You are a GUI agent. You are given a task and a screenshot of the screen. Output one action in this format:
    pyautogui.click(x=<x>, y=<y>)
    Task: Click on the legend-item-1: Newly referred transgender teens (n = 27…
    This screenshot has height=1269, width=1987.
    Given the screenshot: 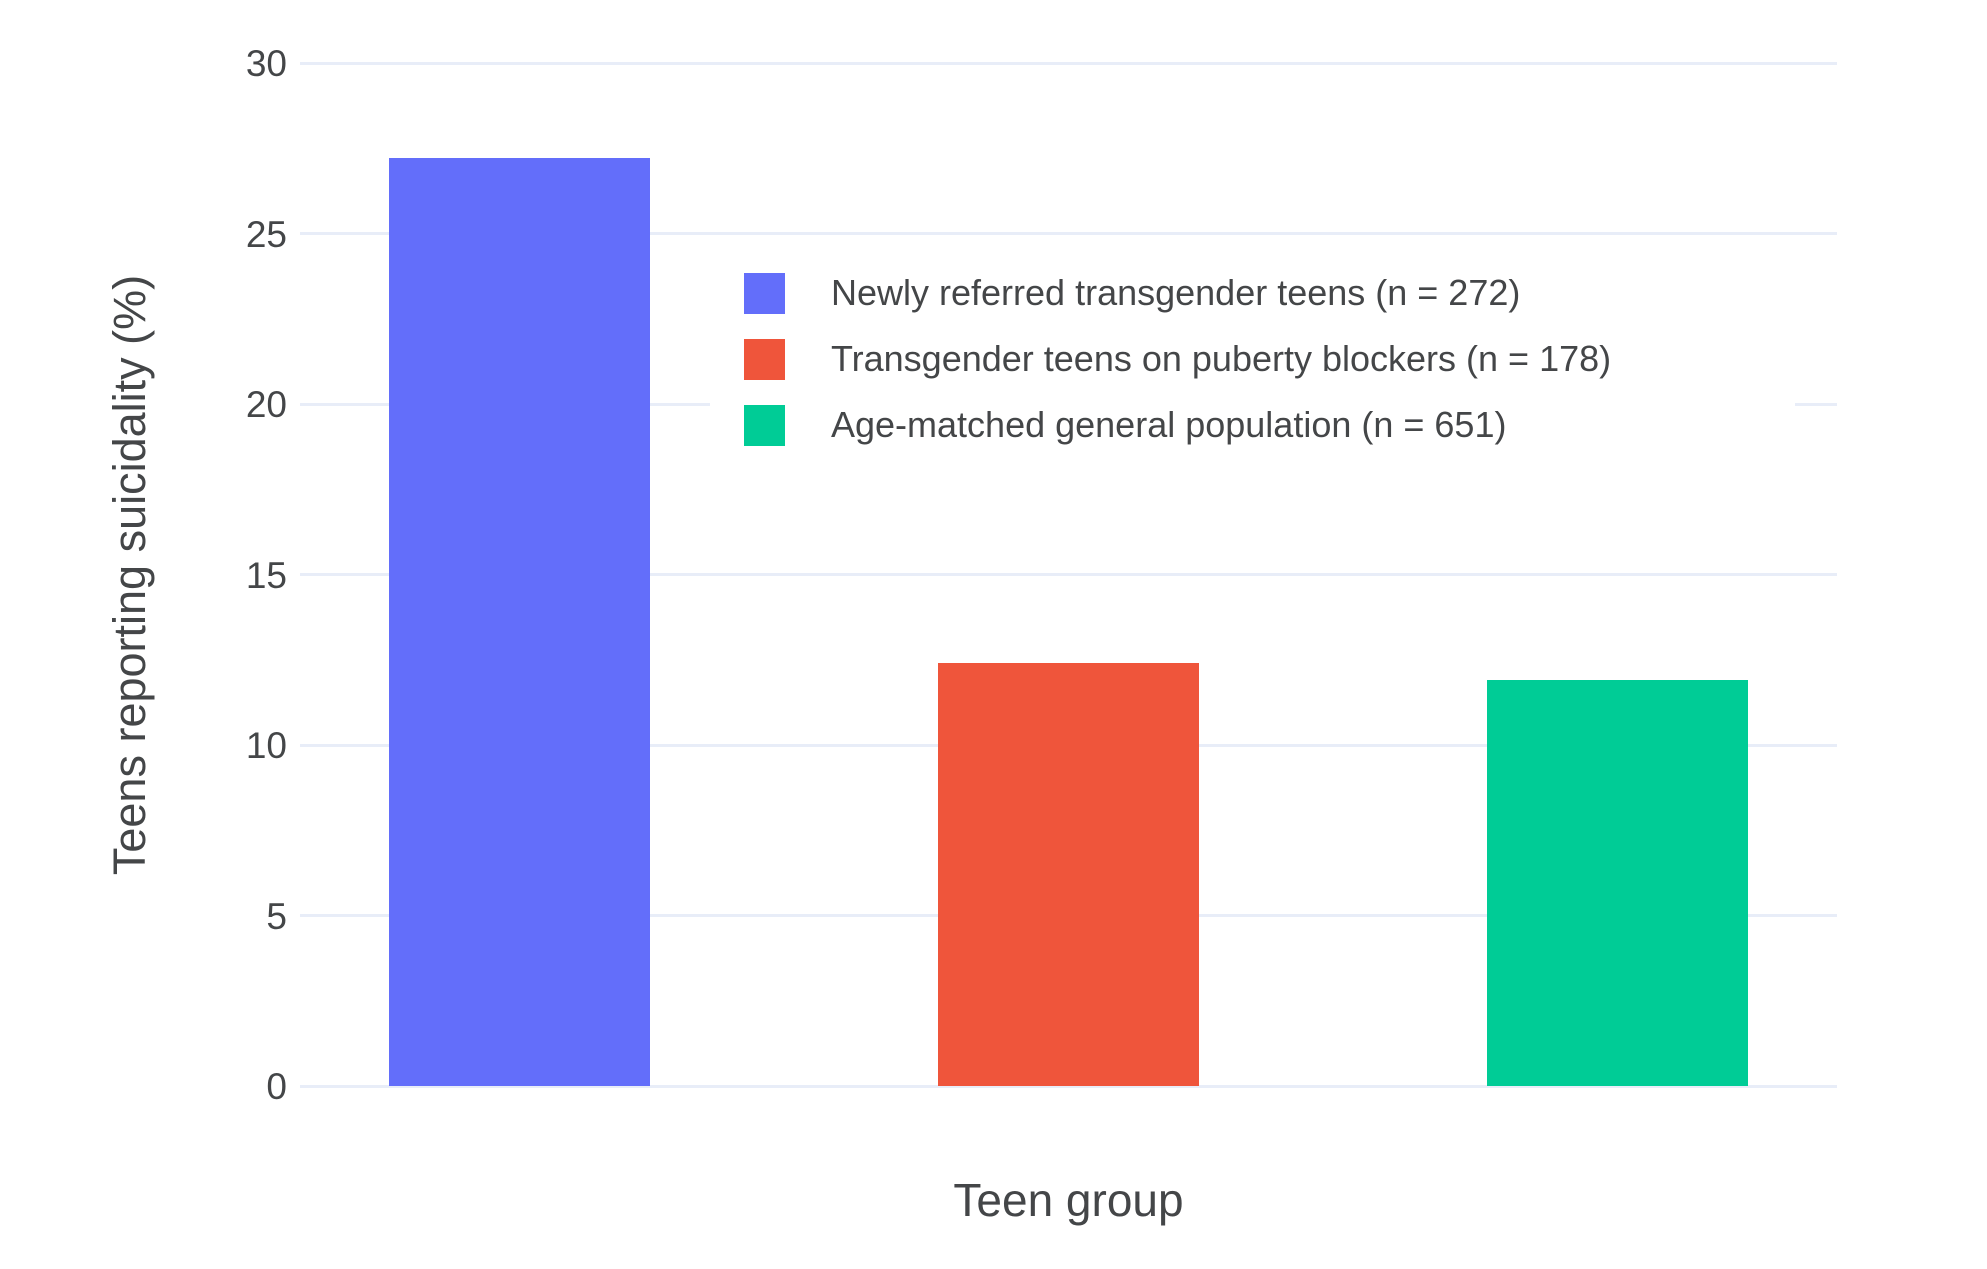 What is the action you would take?
    pyautogui.click(x=1269, y=293)
    